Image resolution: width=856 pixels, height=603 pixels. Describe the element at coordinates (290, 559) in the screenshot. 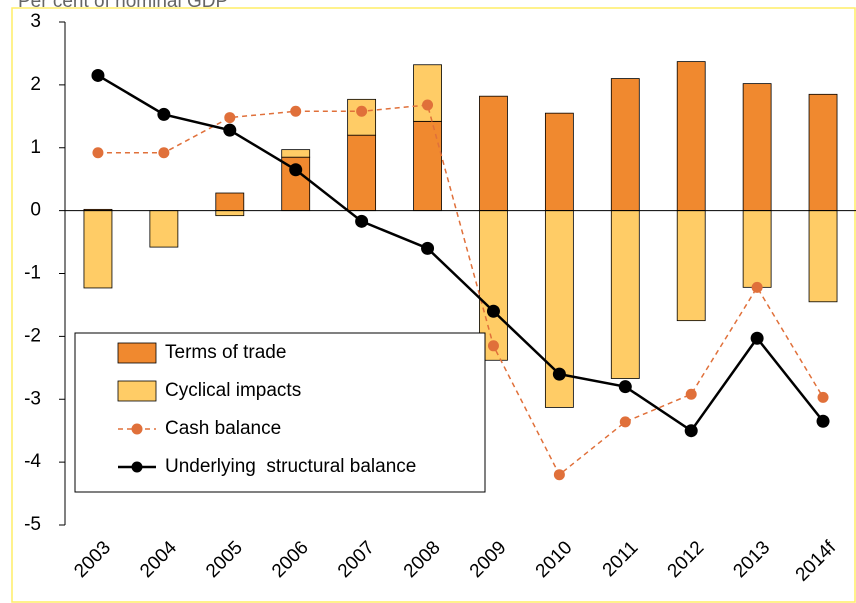

I see `x-tick-label: 2006` at that location.